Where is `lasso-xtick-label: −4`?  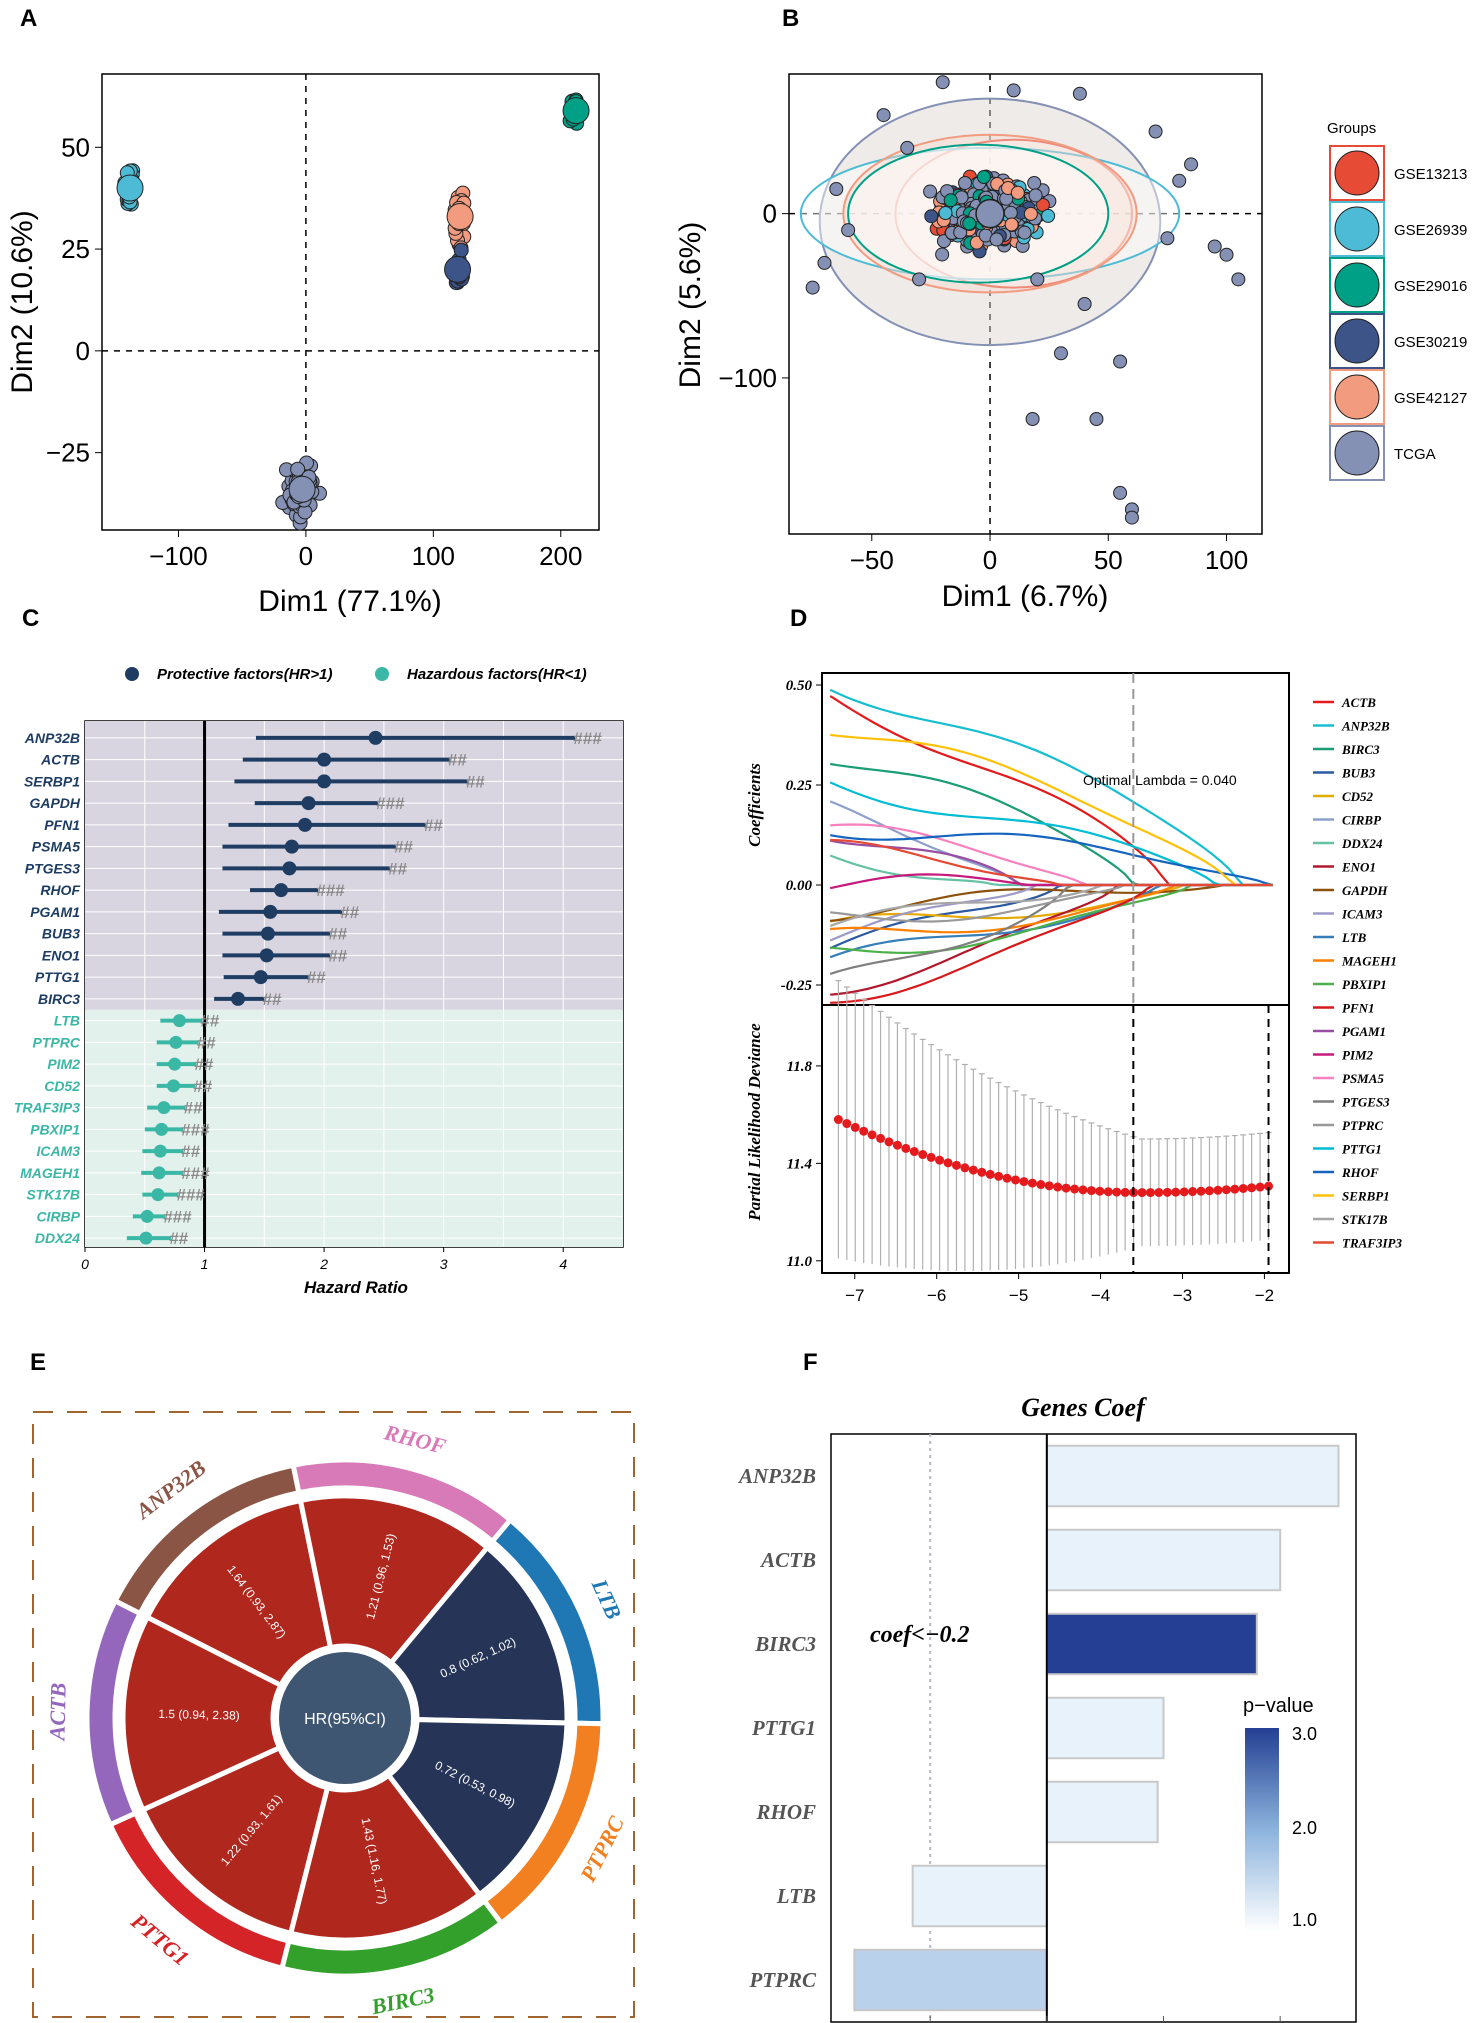
lasso-xtick-label: −4 is located at coordinates (1100, 1295).